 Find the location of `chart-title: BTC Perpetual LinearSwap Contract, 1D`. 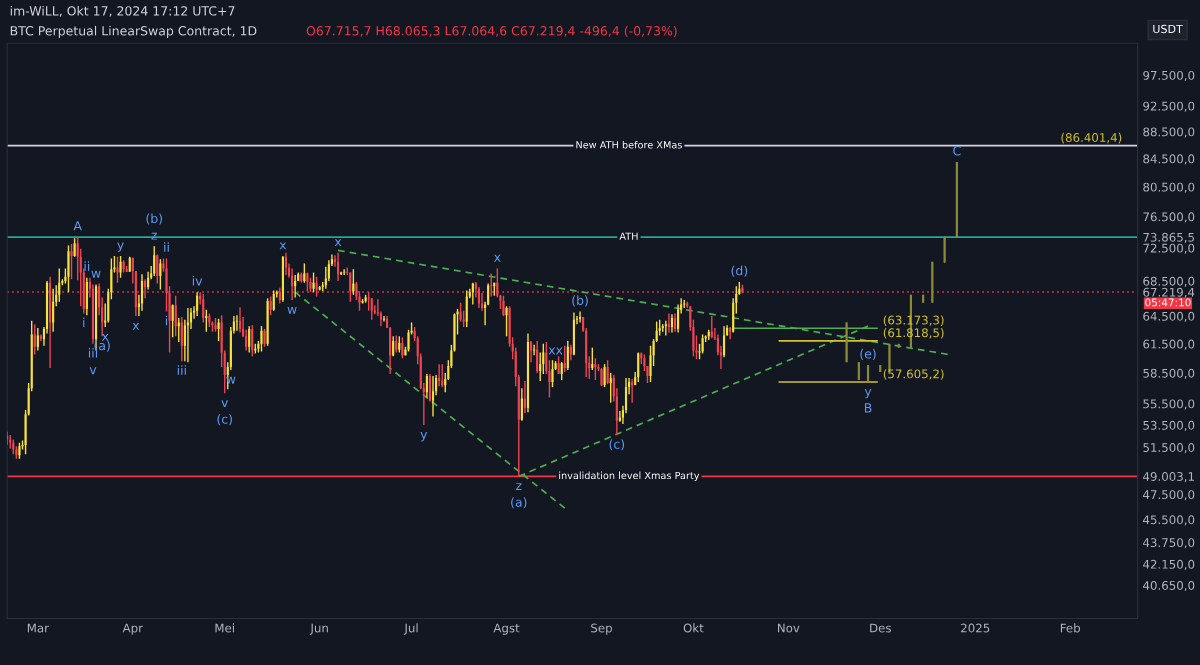

chart-title: BTC Perpetual LinearSwap Contract, 1D is located at coordinates (133, 31).